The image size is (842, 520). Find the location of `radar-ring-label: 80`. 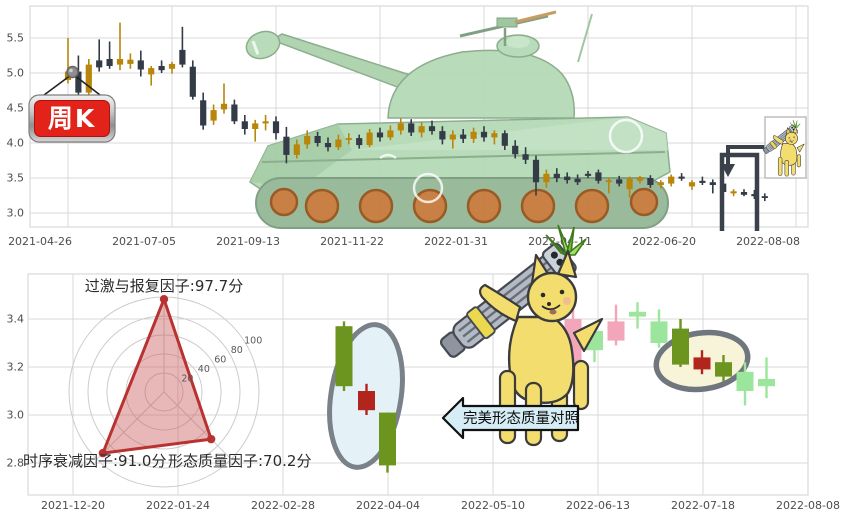

radar-ring-label: 80 is located at coordinates (237, 350).